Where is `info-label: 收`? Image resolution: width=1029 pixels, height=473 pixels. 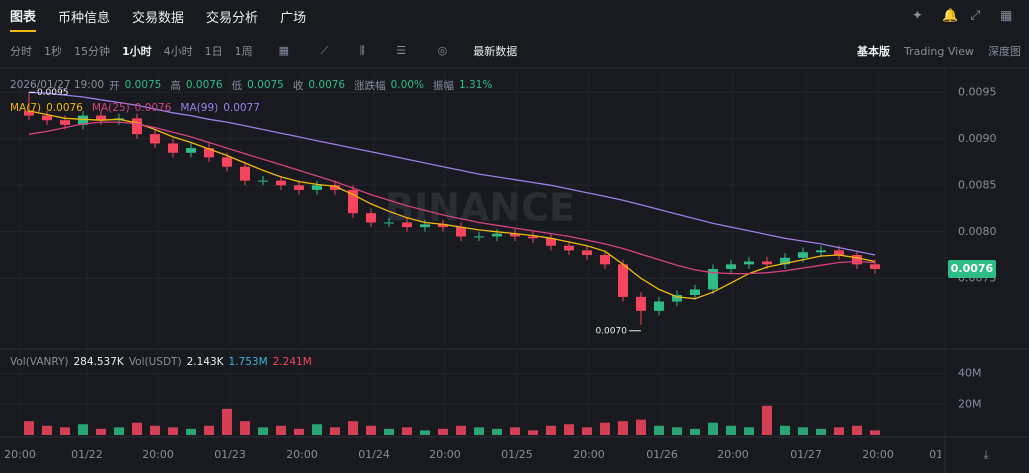
info-label: 收 is located at coordinates (298, 85).